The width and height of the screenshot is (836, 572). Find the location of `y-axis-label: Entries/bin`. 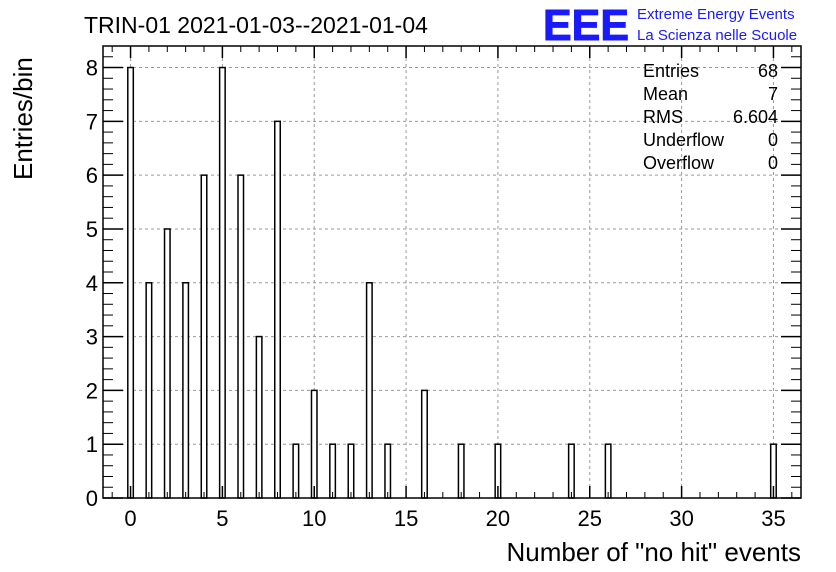

y-axis-label: Entries/bin is located at coordinates (23, 118).